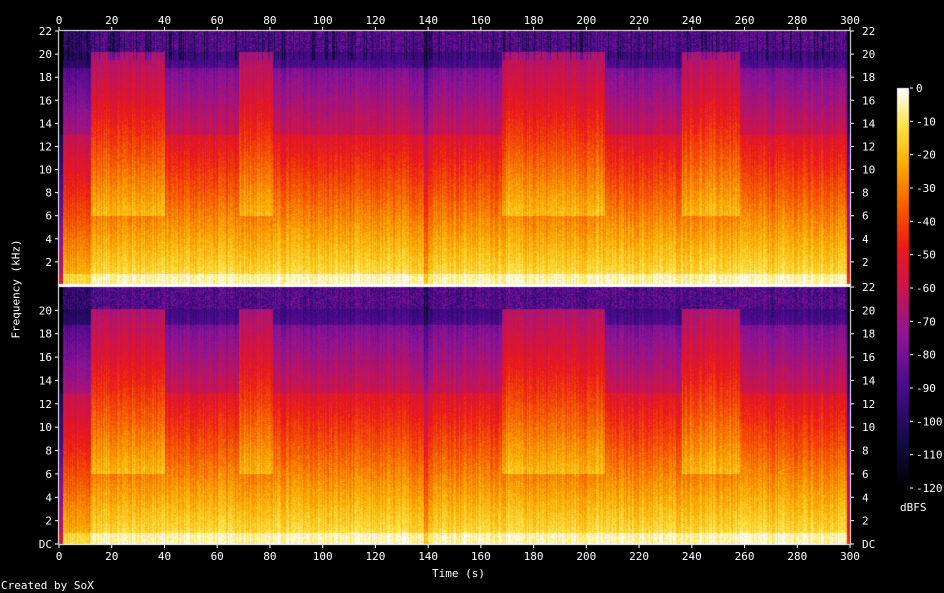 This screenshot has width=944, height=593. What do you see at coordinates (692, 556) in the screenshot?
I see `x-tick-label-bottom: 240` at bounding box center [692, 556].